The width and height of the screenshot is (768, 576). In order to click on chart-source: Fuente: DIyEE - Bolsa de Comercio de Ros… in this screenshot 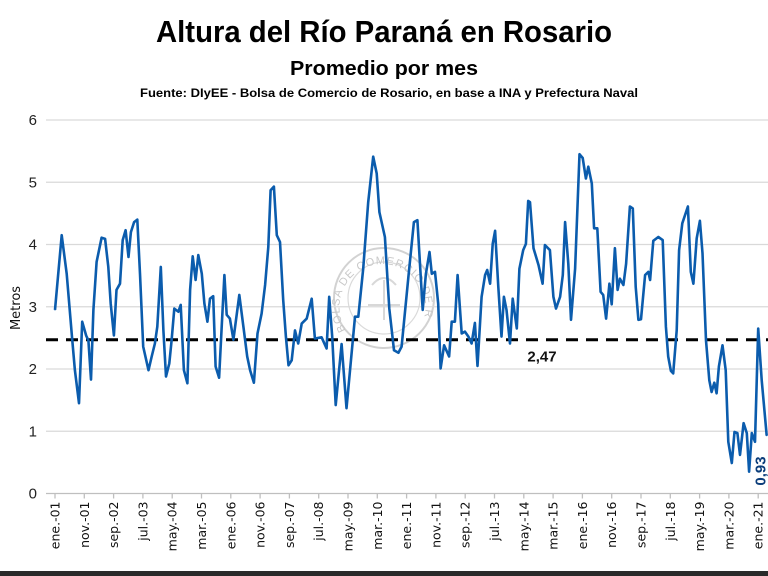, I will do `click(389, 94)`.